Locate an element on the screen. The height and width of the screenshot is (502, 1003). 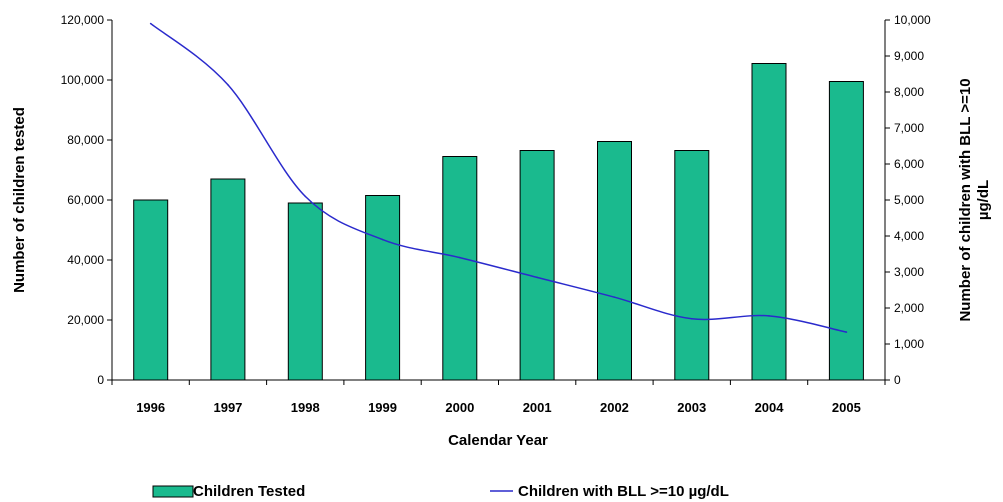
bar-2003 is located at coordinates (692, 265).